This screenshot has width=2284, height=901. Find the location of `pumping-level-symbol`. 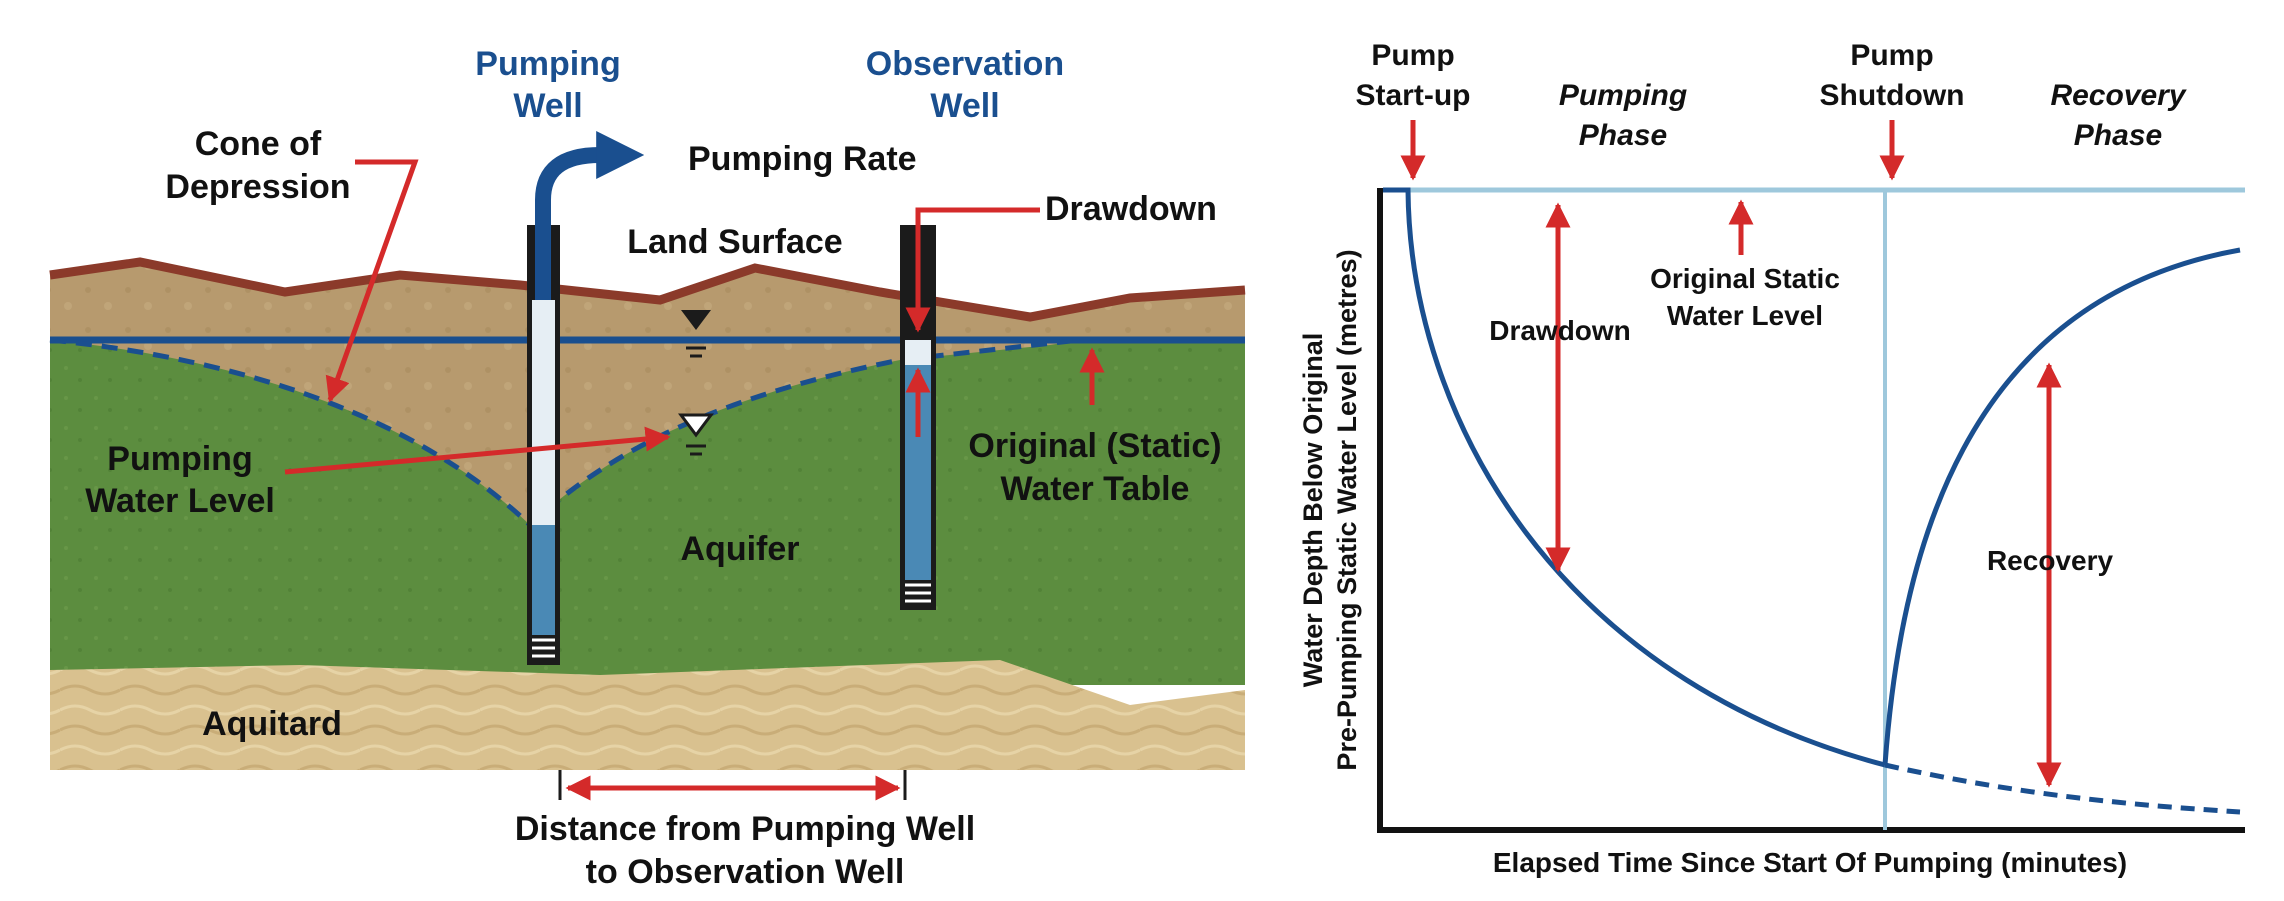

pumping-level-symbol is located at coordinates (696, 434).